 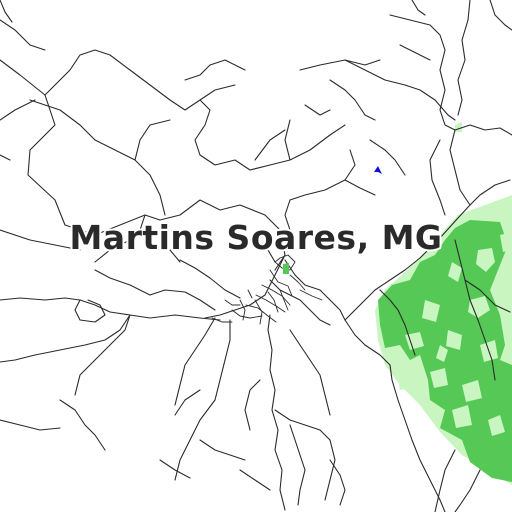 What do you see at coordinates (378, 170) in the screenshot?
I see `water-body` at bounding box center [378, 170].